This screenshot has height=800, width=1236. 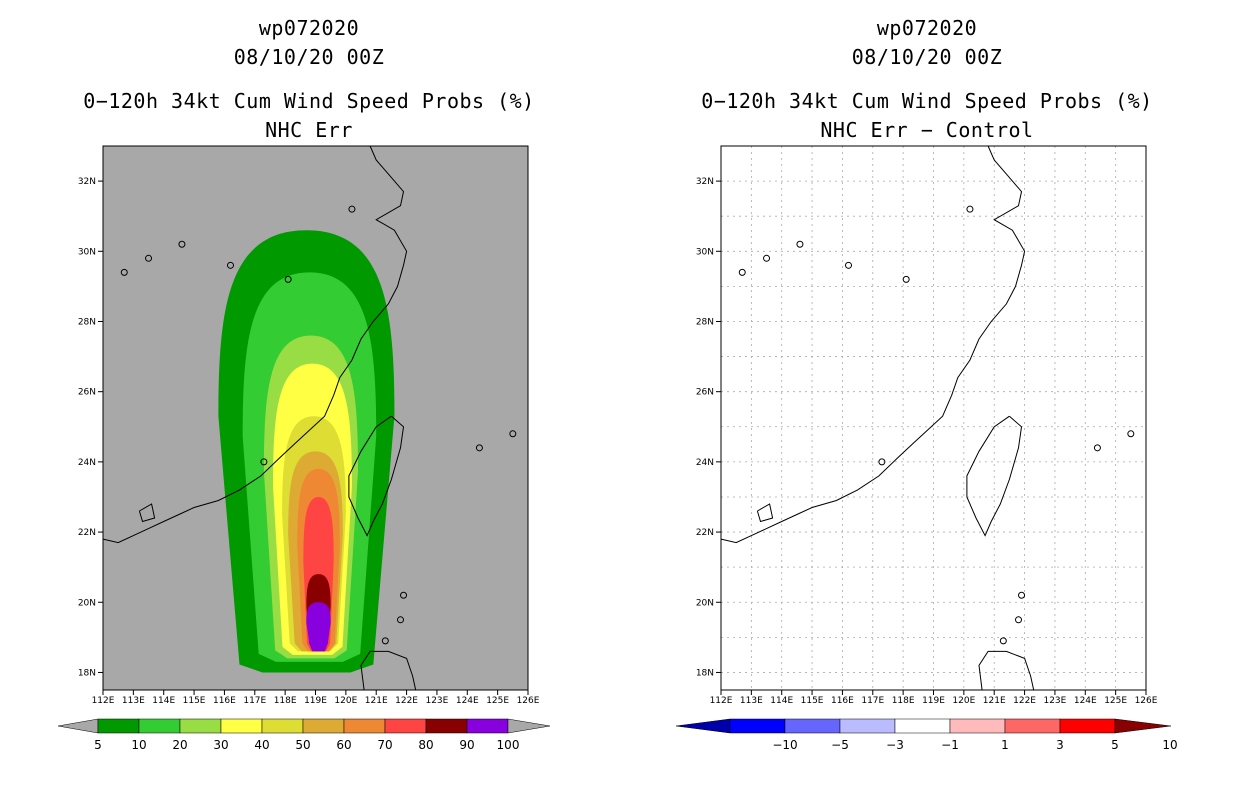 What do you see at coordinates (840, 745) in the screenshot?
I see `colorbar-label: −5` at bounding box center [840, 745].